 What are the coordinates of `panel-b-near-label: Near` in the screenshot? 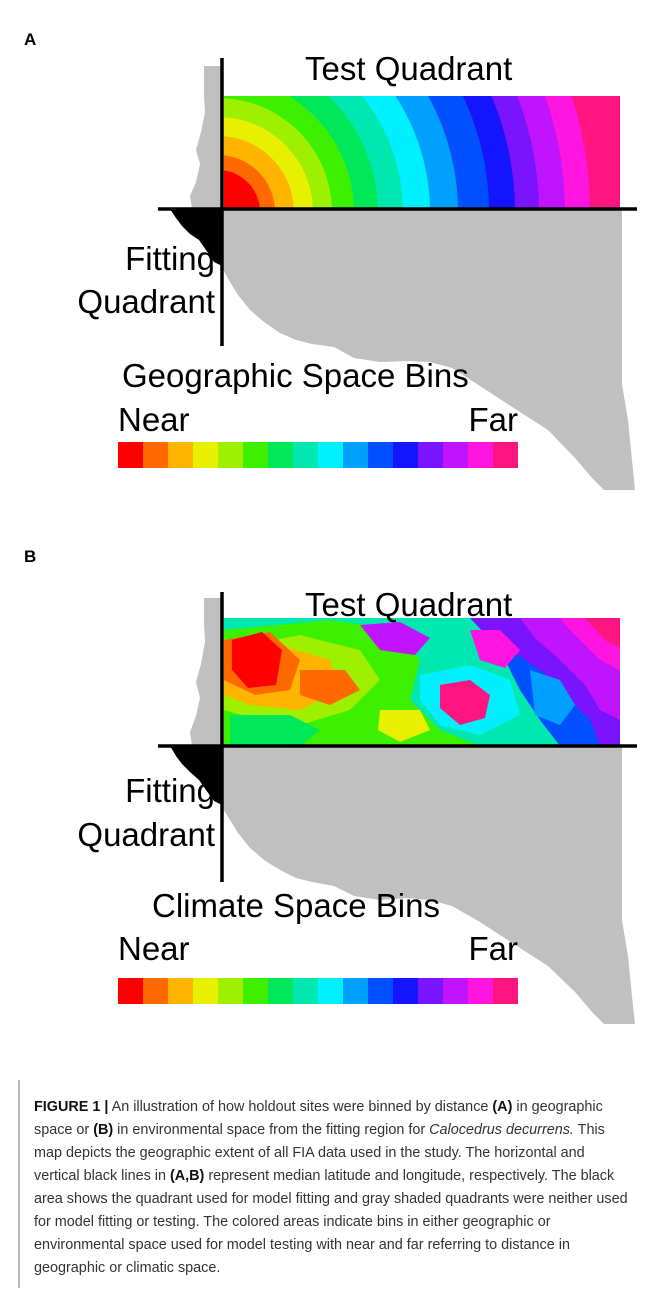 It's located at (154, 948).